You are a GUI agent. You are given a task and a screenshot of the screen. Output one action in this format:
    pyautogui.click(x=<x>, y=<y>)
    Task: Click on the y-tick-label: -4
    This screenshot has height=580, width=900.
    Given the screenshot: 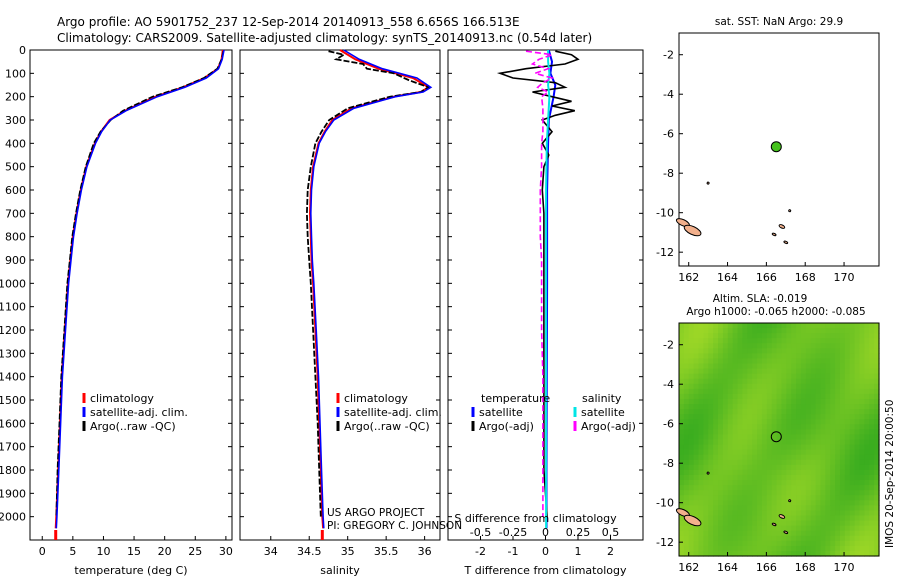 What is the action you would take?
    pyautogui.click(x=668, y=94)
    